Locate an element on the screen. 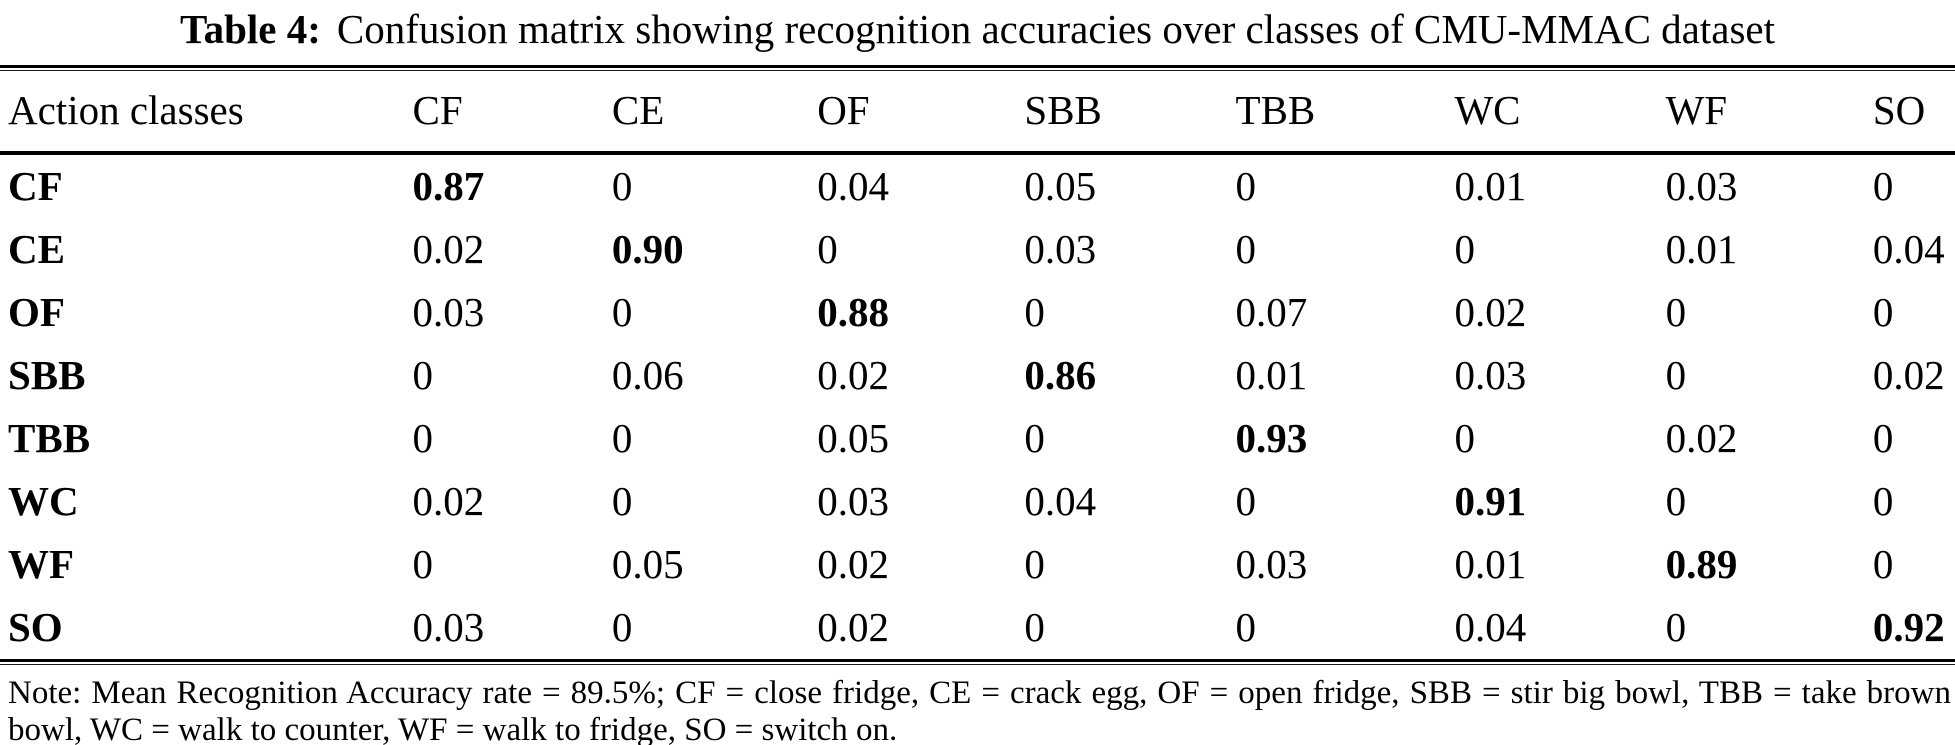 The width and height of the screenshot is (1955, 745). matrix-cell: 0.87 is located at coordinates (448, 186).